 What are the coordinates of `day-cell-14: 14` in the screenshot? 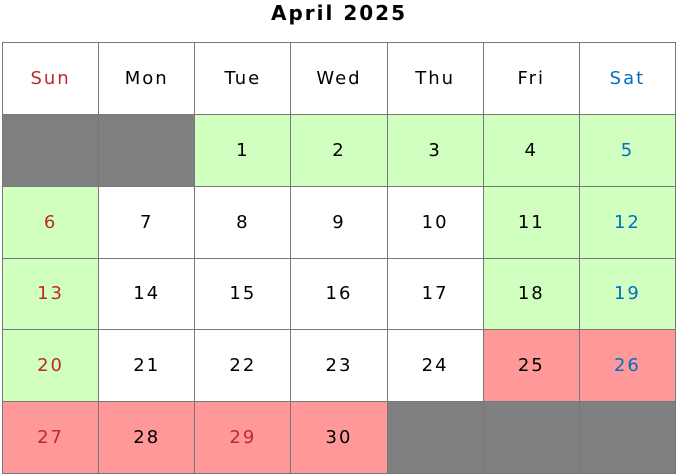 It's located at (147, 294).